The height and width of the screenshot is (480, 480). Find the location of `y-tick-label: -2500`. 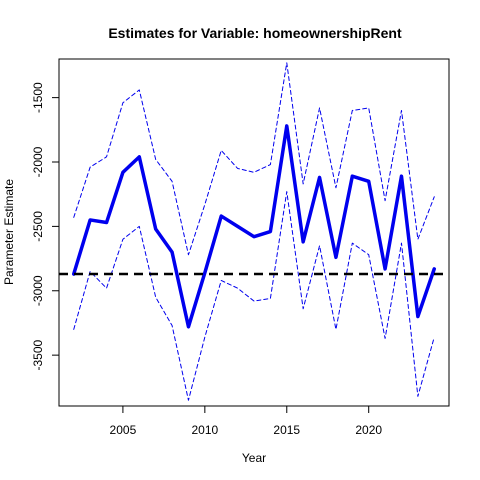

y-tick-label: -2500 is located at coordinates (38, 226).